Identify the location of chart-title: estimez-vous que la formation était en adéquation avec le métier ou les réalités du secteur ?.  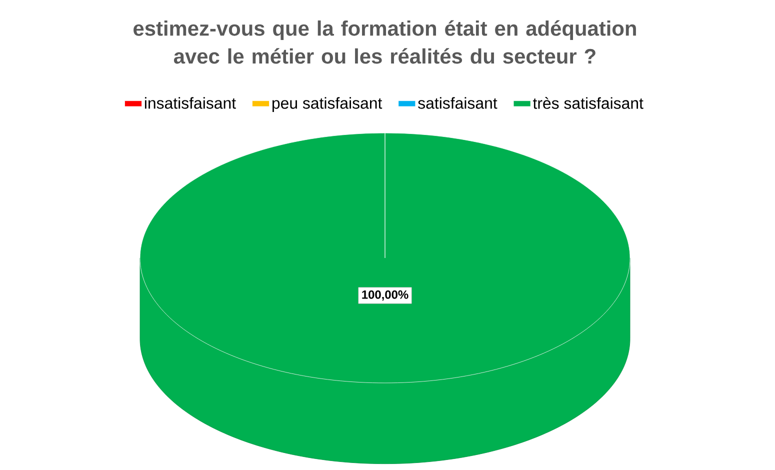
(385, 42).